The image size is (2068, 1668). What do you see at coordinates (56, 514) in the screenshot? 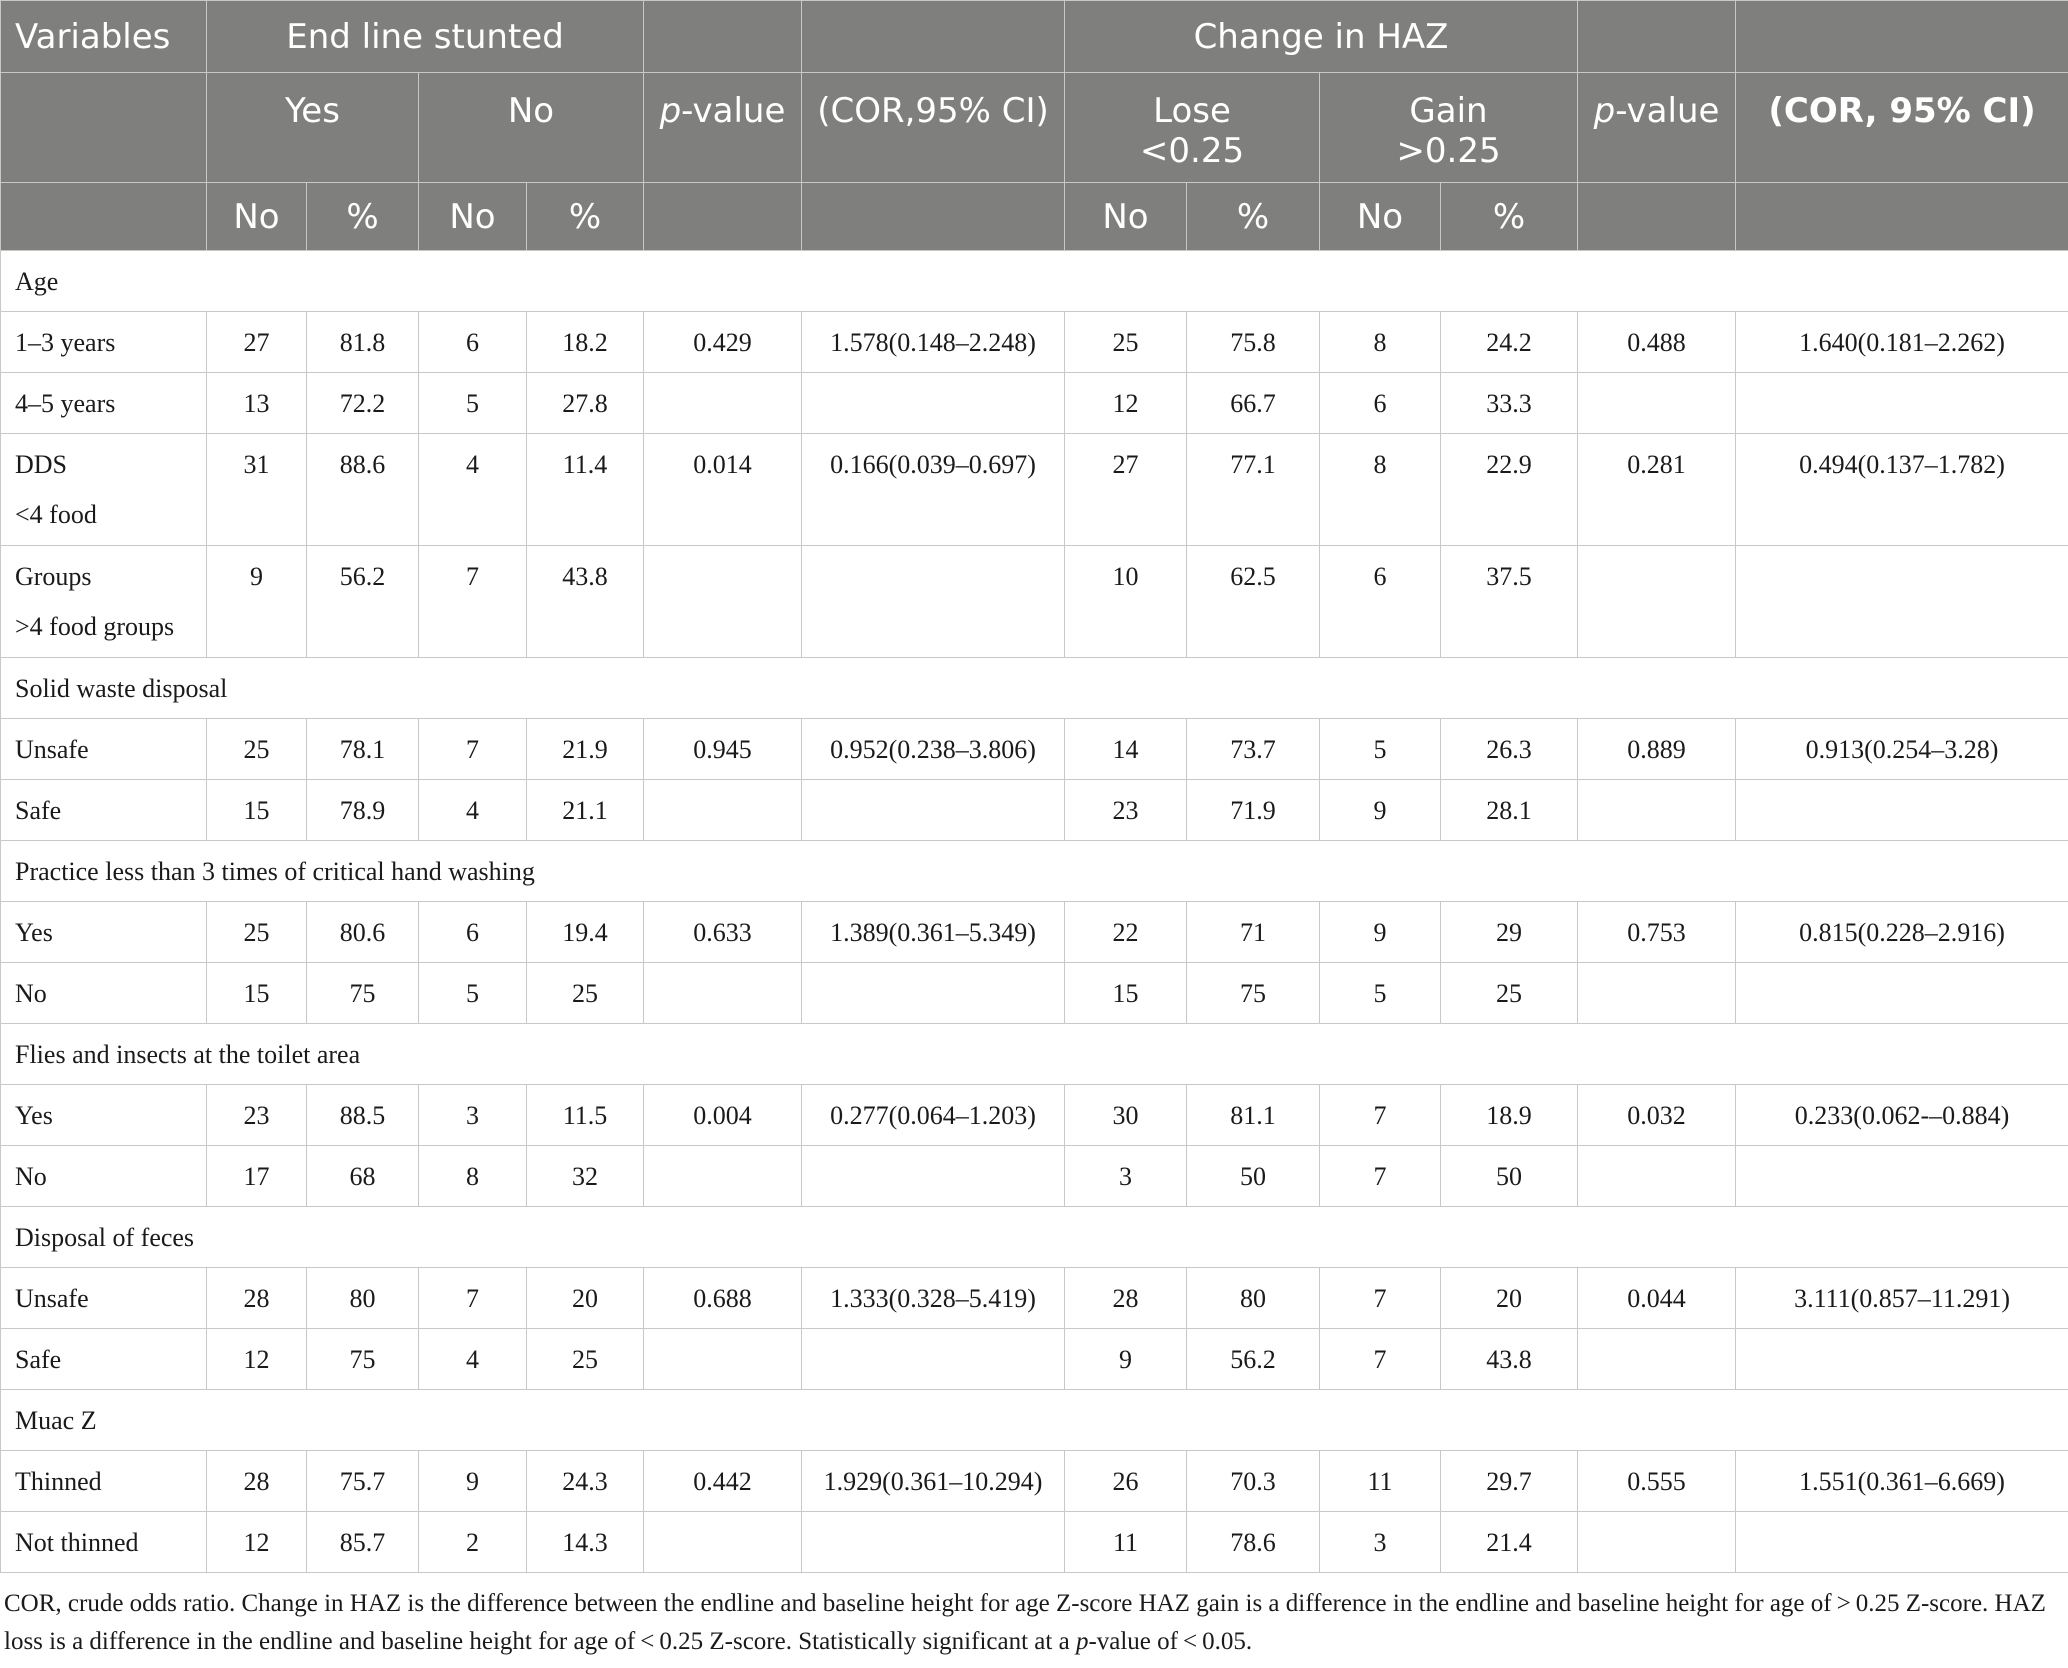
I see `row-label-text-2: <4 food` at bounding box center [56, 514].